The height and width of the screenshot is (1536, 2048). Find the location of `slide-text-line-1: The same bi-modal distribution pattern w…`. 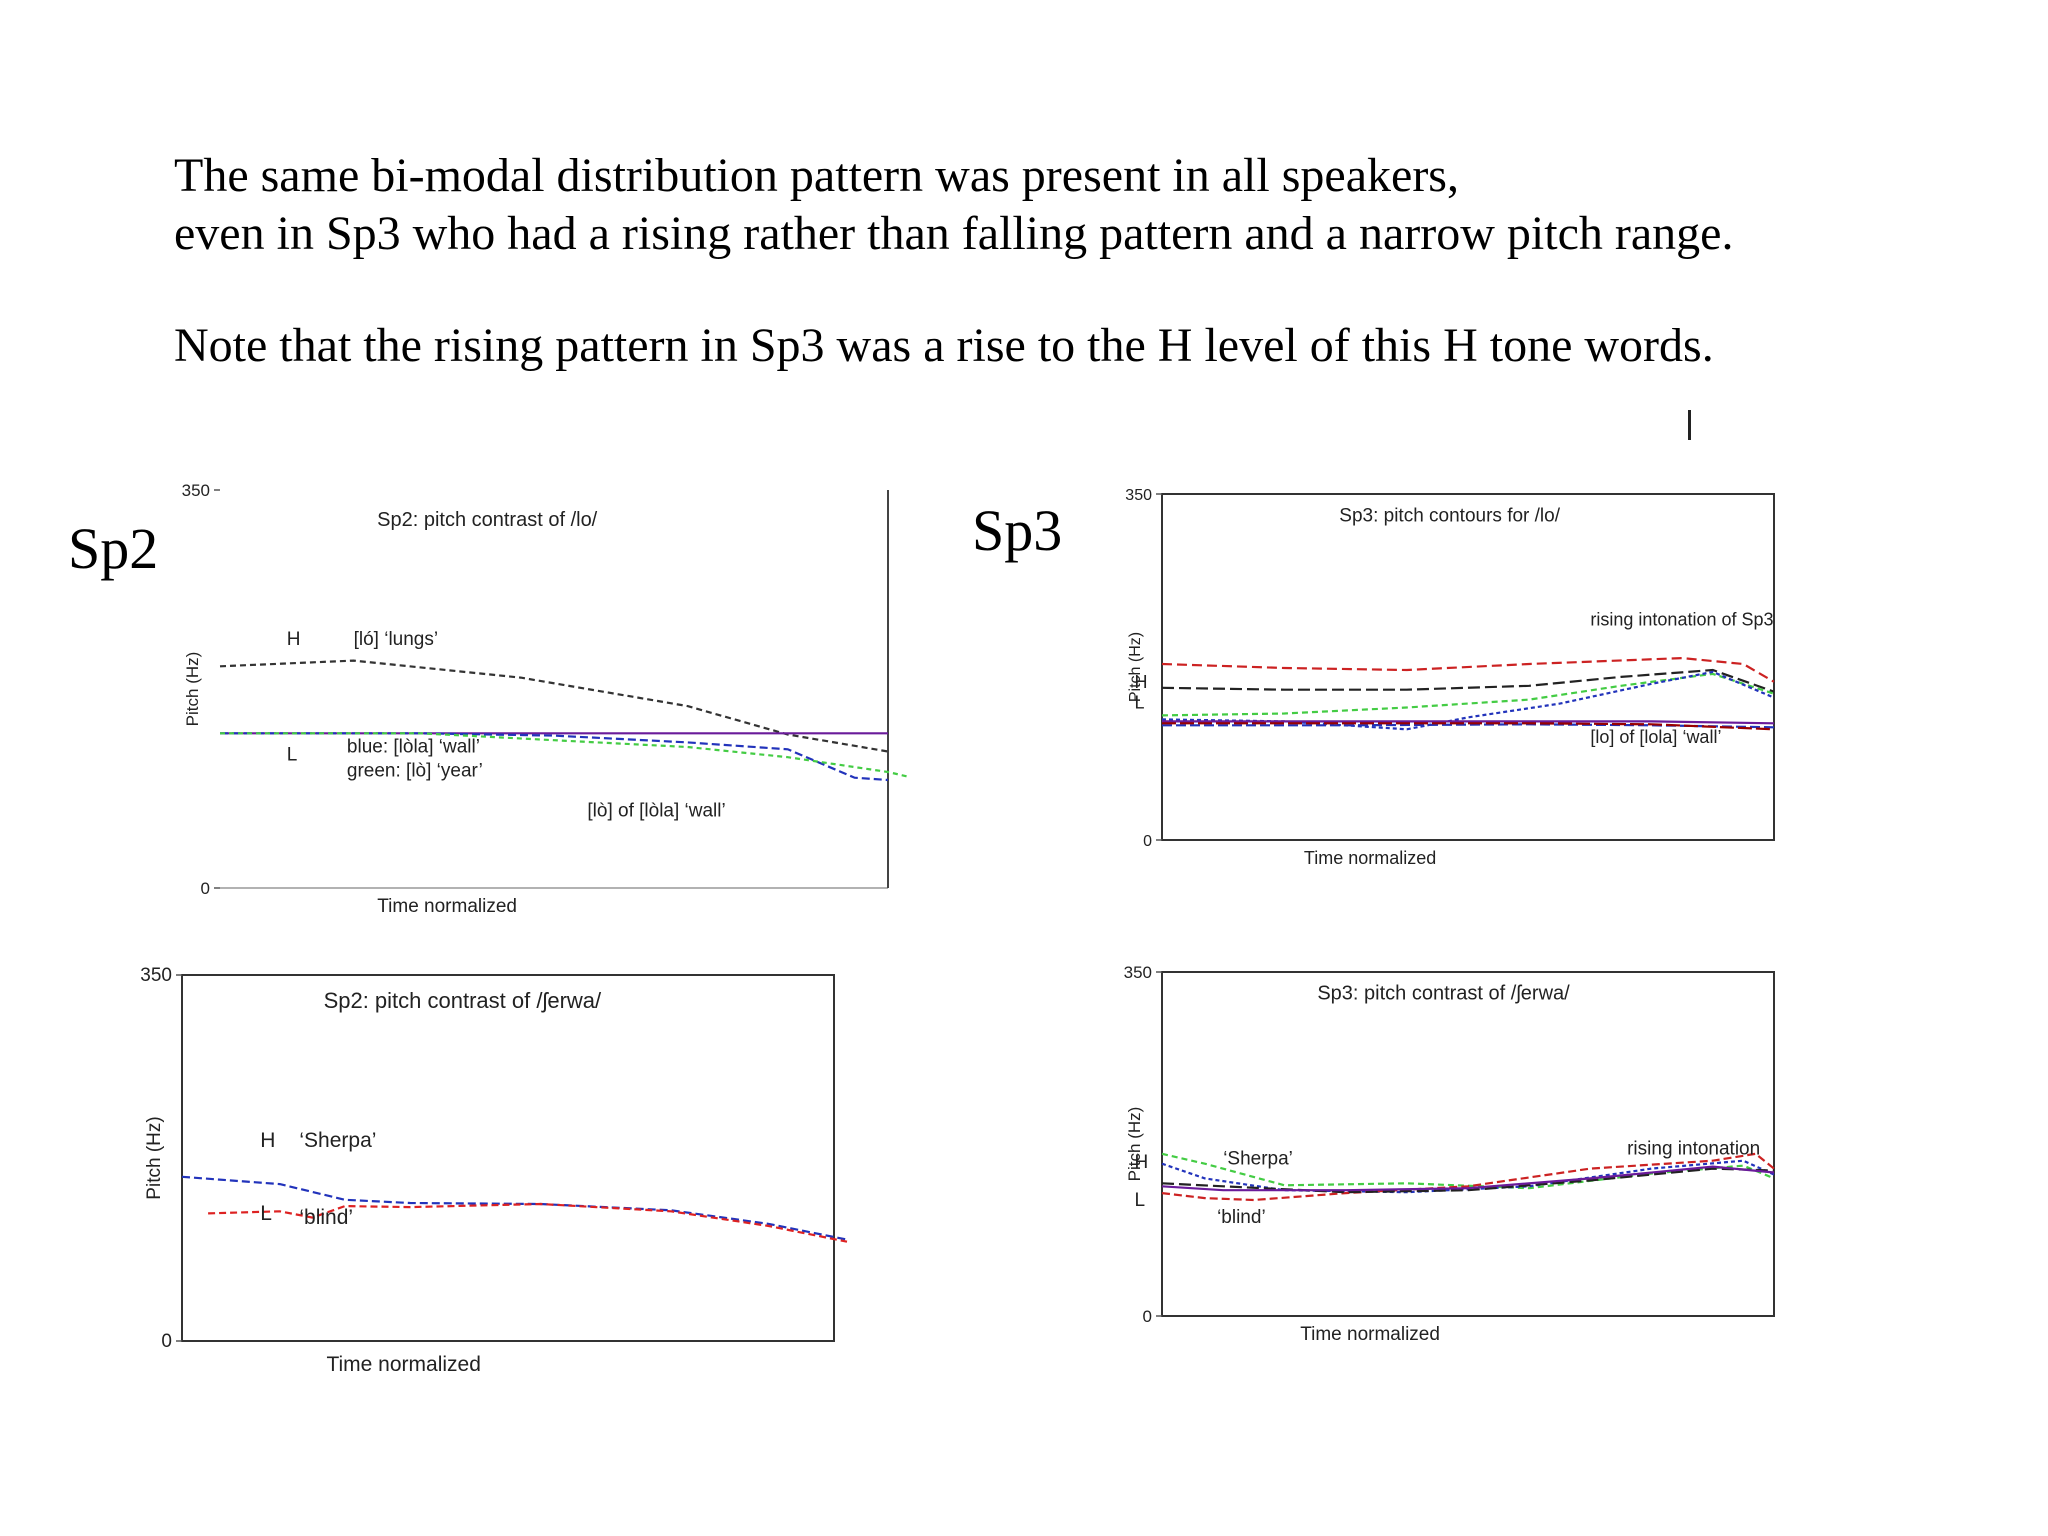

slide-text-line-1: The same bi-modal distribution pattern w… is located at coordinates (816, 175).